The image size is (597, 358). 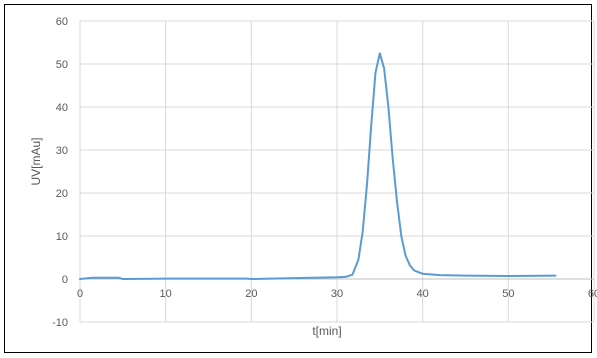 I want to click on x-axis-title: t[min], so click(x=326, y=331).